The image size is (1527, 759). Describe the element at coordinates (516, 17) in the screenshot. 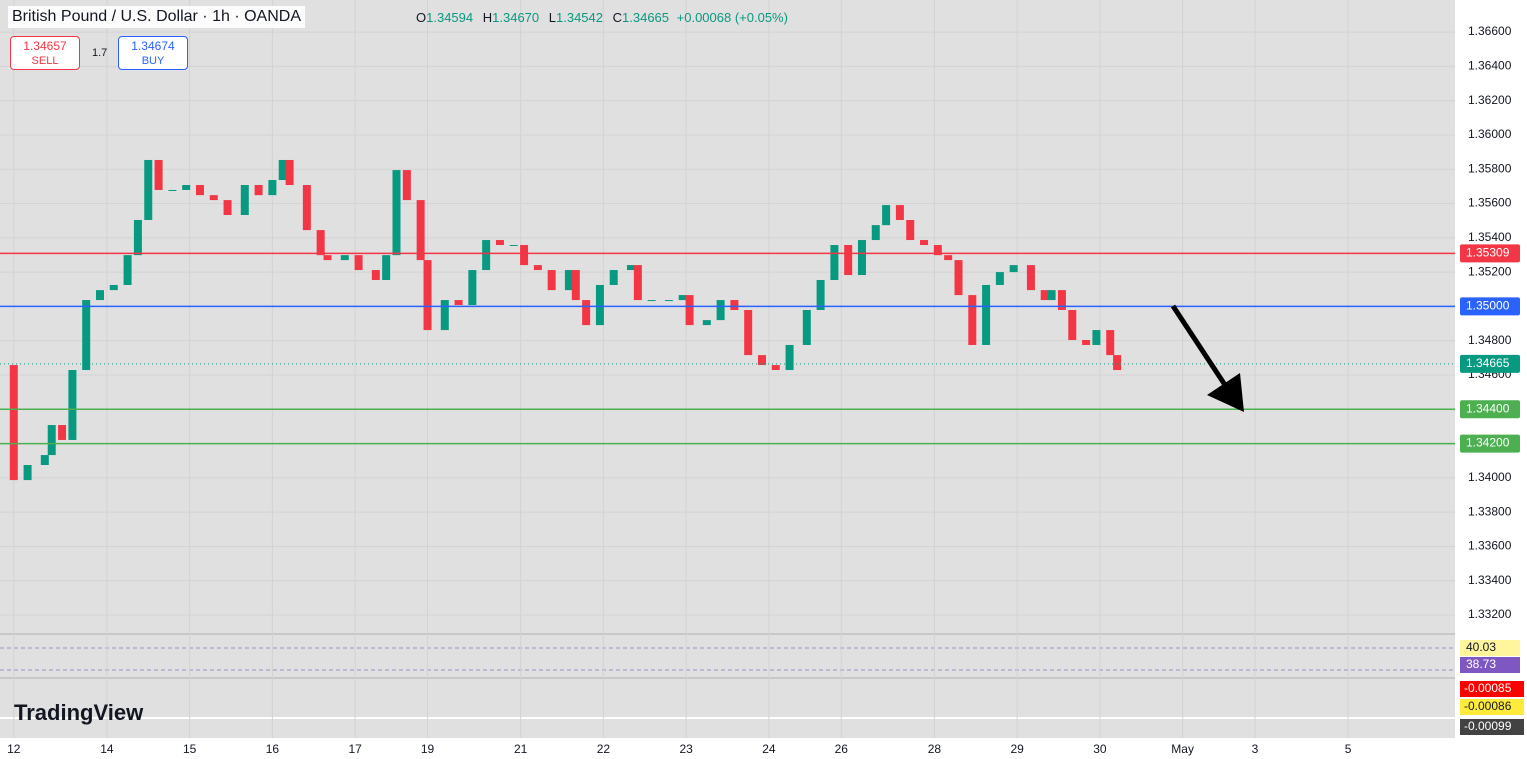

I see `value: 1.34670` at that location.